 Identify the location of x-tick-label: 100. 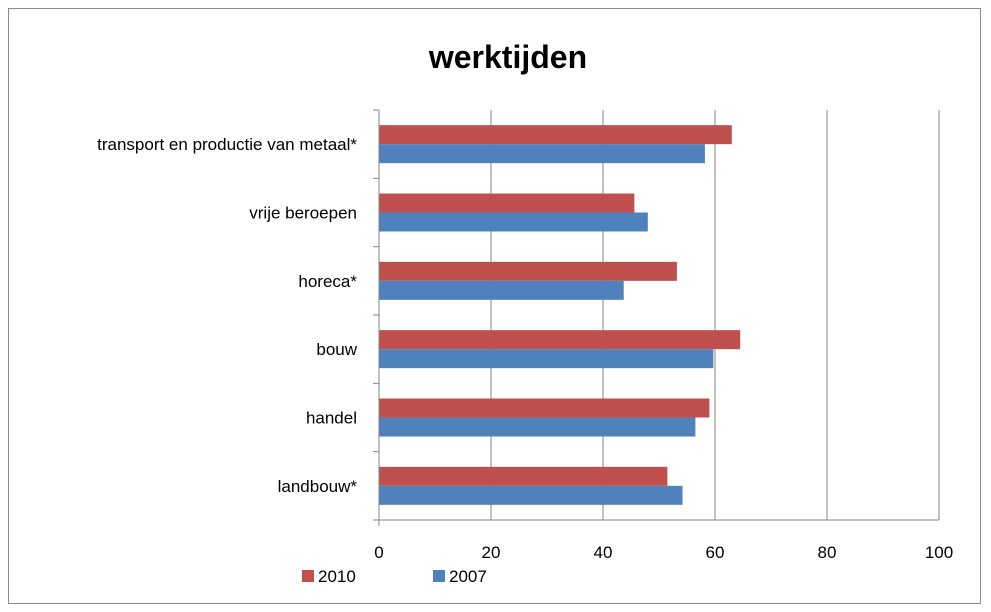
(939, 552).